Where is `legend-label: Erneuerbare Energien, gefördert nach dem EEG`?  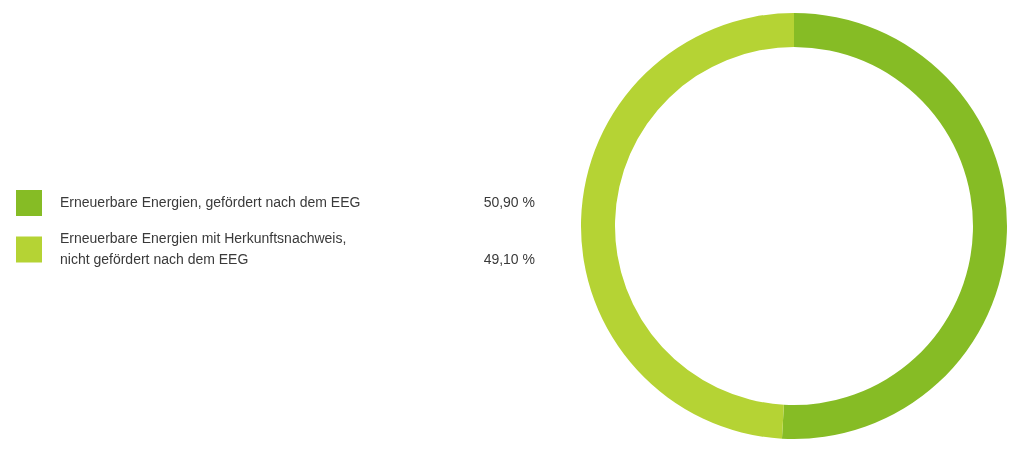 legend-label: Erneuerbare Energien, gefördert nach dem EEG is located at coordinates (210, 202).